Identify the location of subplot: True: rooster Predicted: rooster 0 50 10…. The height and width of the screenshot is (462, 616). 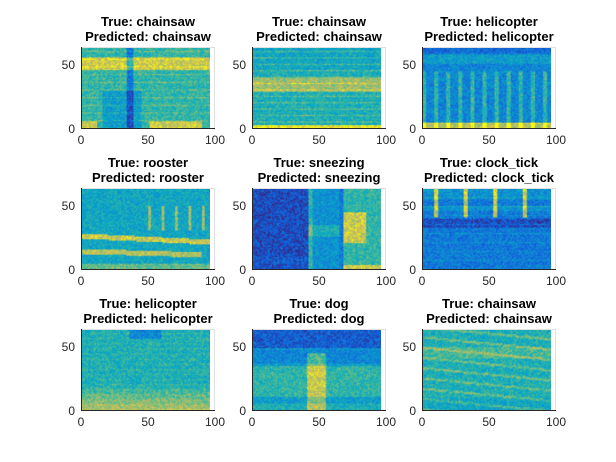
(143, 221).